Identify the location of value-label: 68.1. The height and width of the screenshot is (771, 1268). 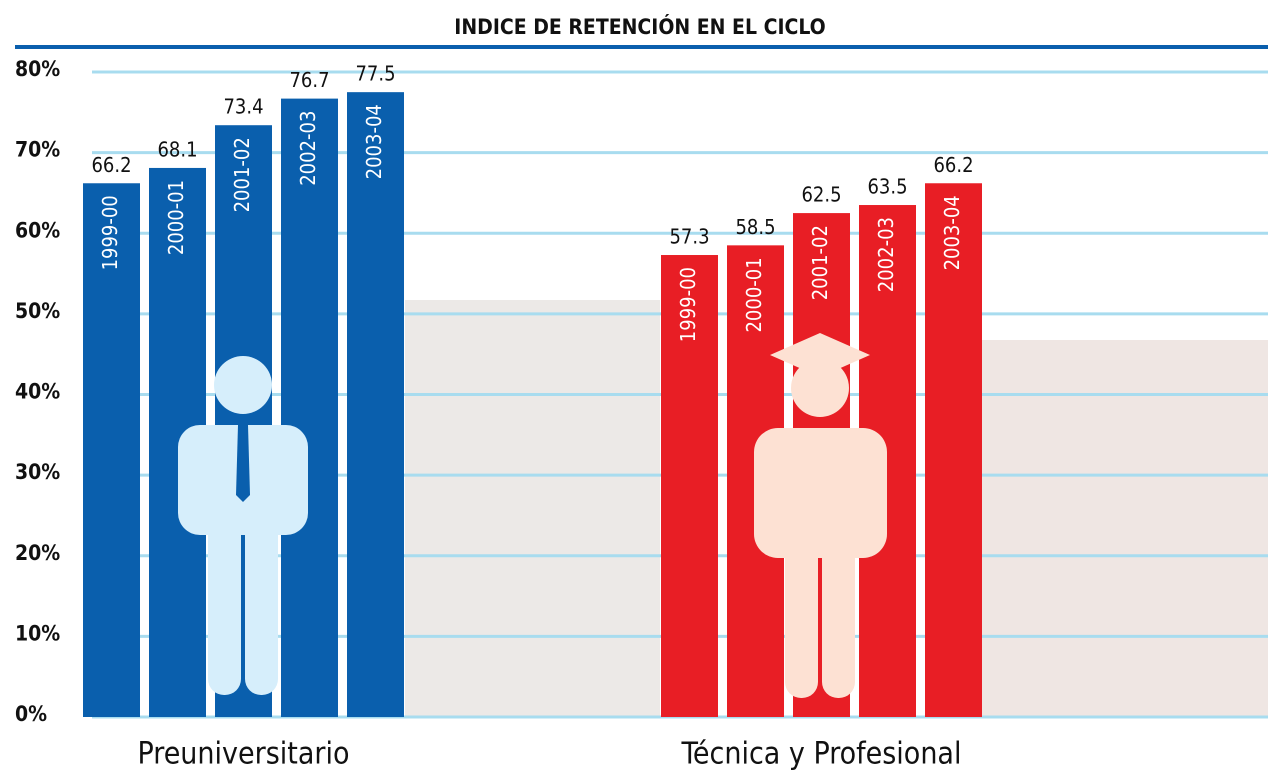
(177, 149).